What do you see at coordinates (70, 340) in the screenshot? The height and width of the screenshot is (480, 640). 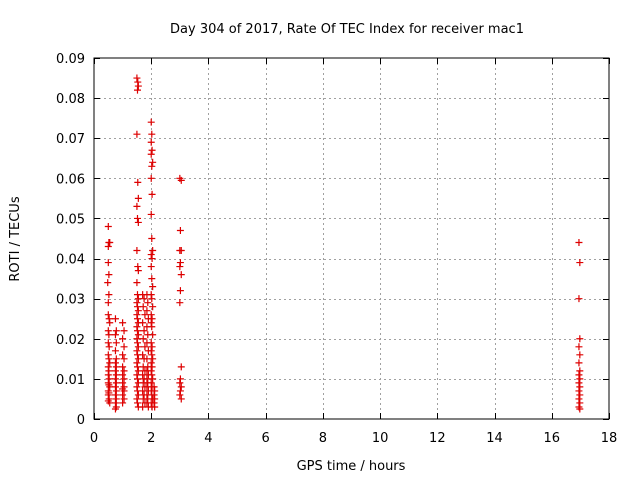 I see `y-tick-label: 0.02` at bounding box center [70, 340].